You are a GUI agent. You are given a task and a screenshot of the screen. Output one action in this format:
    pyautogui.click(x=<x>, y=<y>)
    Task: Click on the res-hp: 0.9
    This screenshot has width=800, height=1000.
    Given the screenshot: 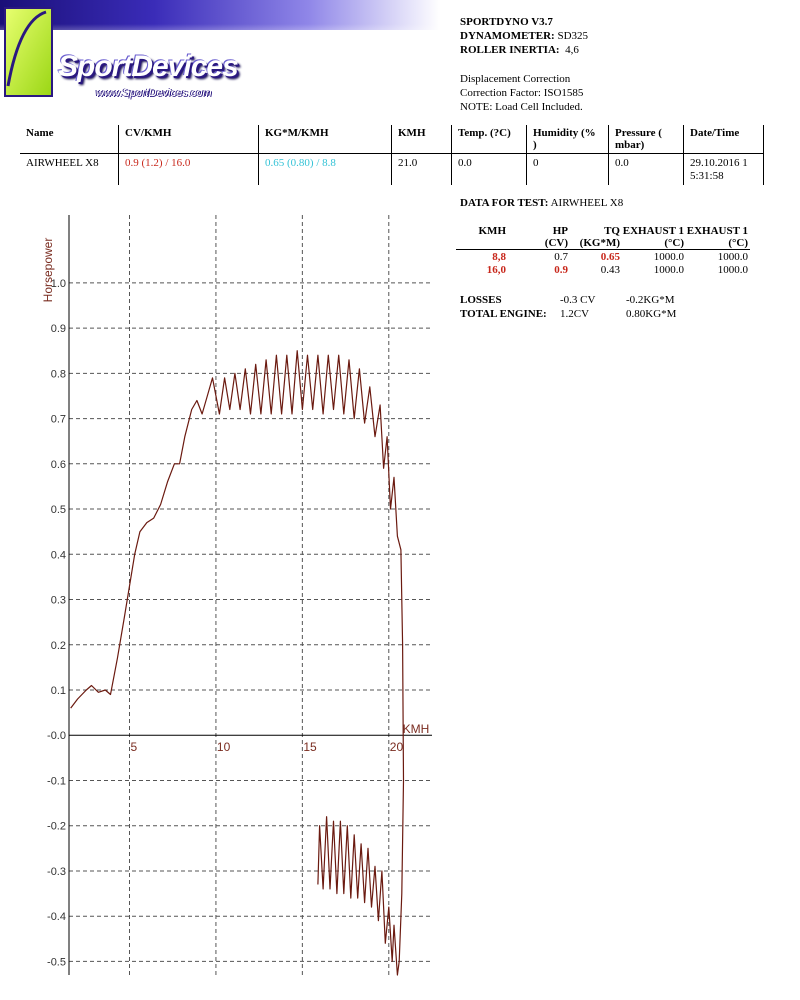 What is the action you would take?
    pyautogui.click(x=561, y=270)
    